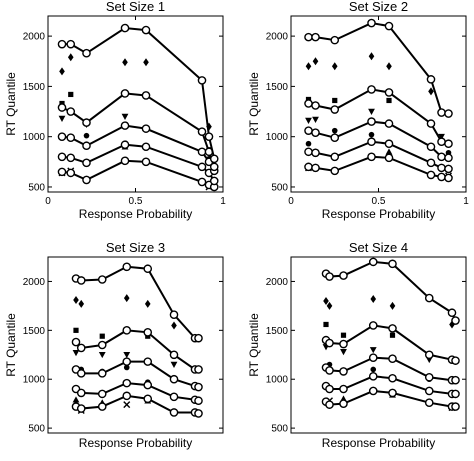 The width and height of the screenshot is (474, 461). What do you see at coordinates (279, 429) in the screenshot?
I see `y-tick-label: 500` at bounding box center [279, 429].